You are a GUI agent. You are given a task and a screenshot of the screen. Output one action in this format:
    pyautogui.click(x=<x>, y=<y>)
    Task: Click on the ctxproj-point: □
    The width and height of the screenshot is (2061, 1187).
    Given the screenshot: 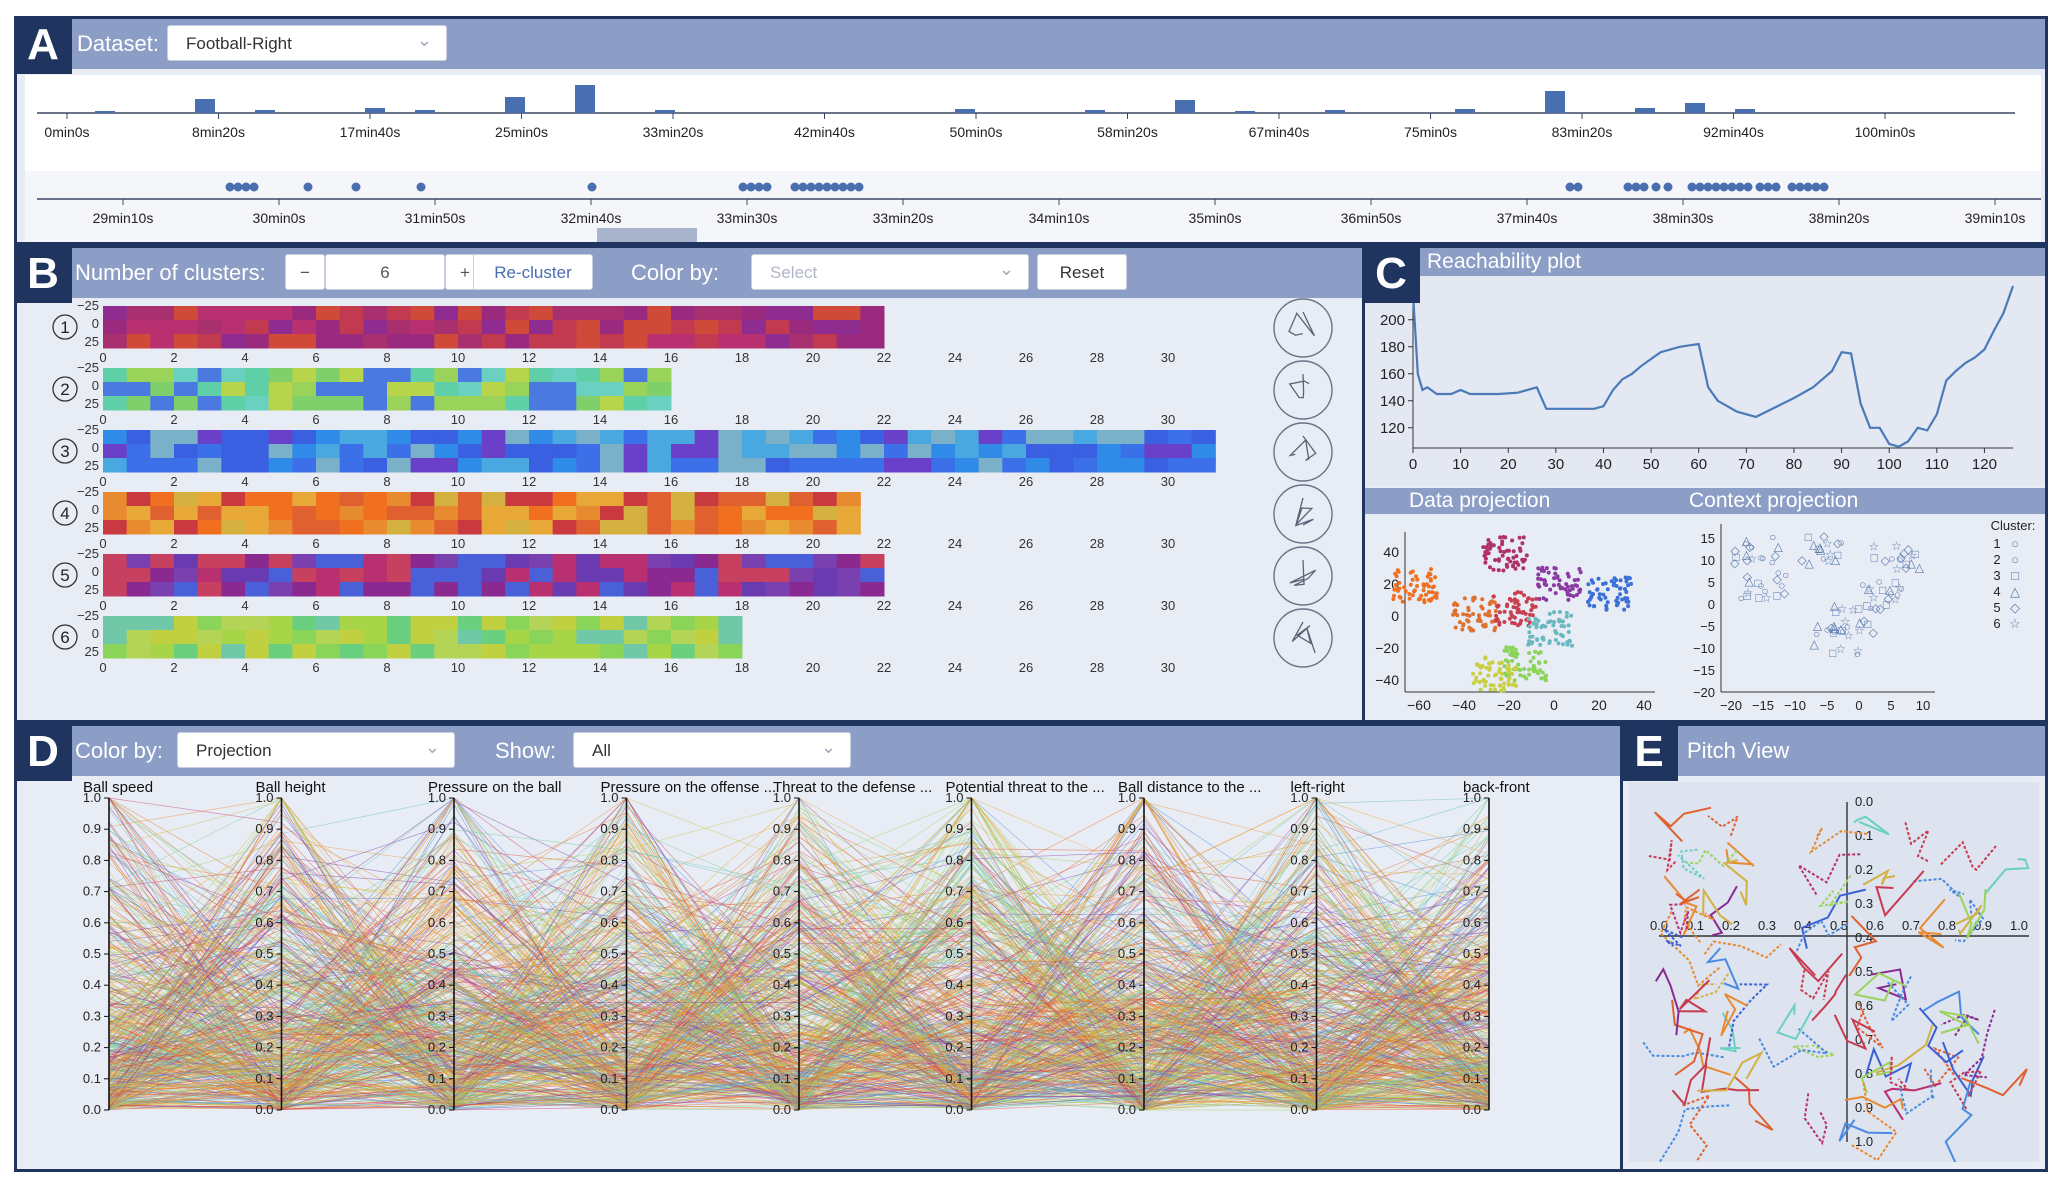 What is the action you would take?
    pyautogui.click(x=1735, y=557)
    